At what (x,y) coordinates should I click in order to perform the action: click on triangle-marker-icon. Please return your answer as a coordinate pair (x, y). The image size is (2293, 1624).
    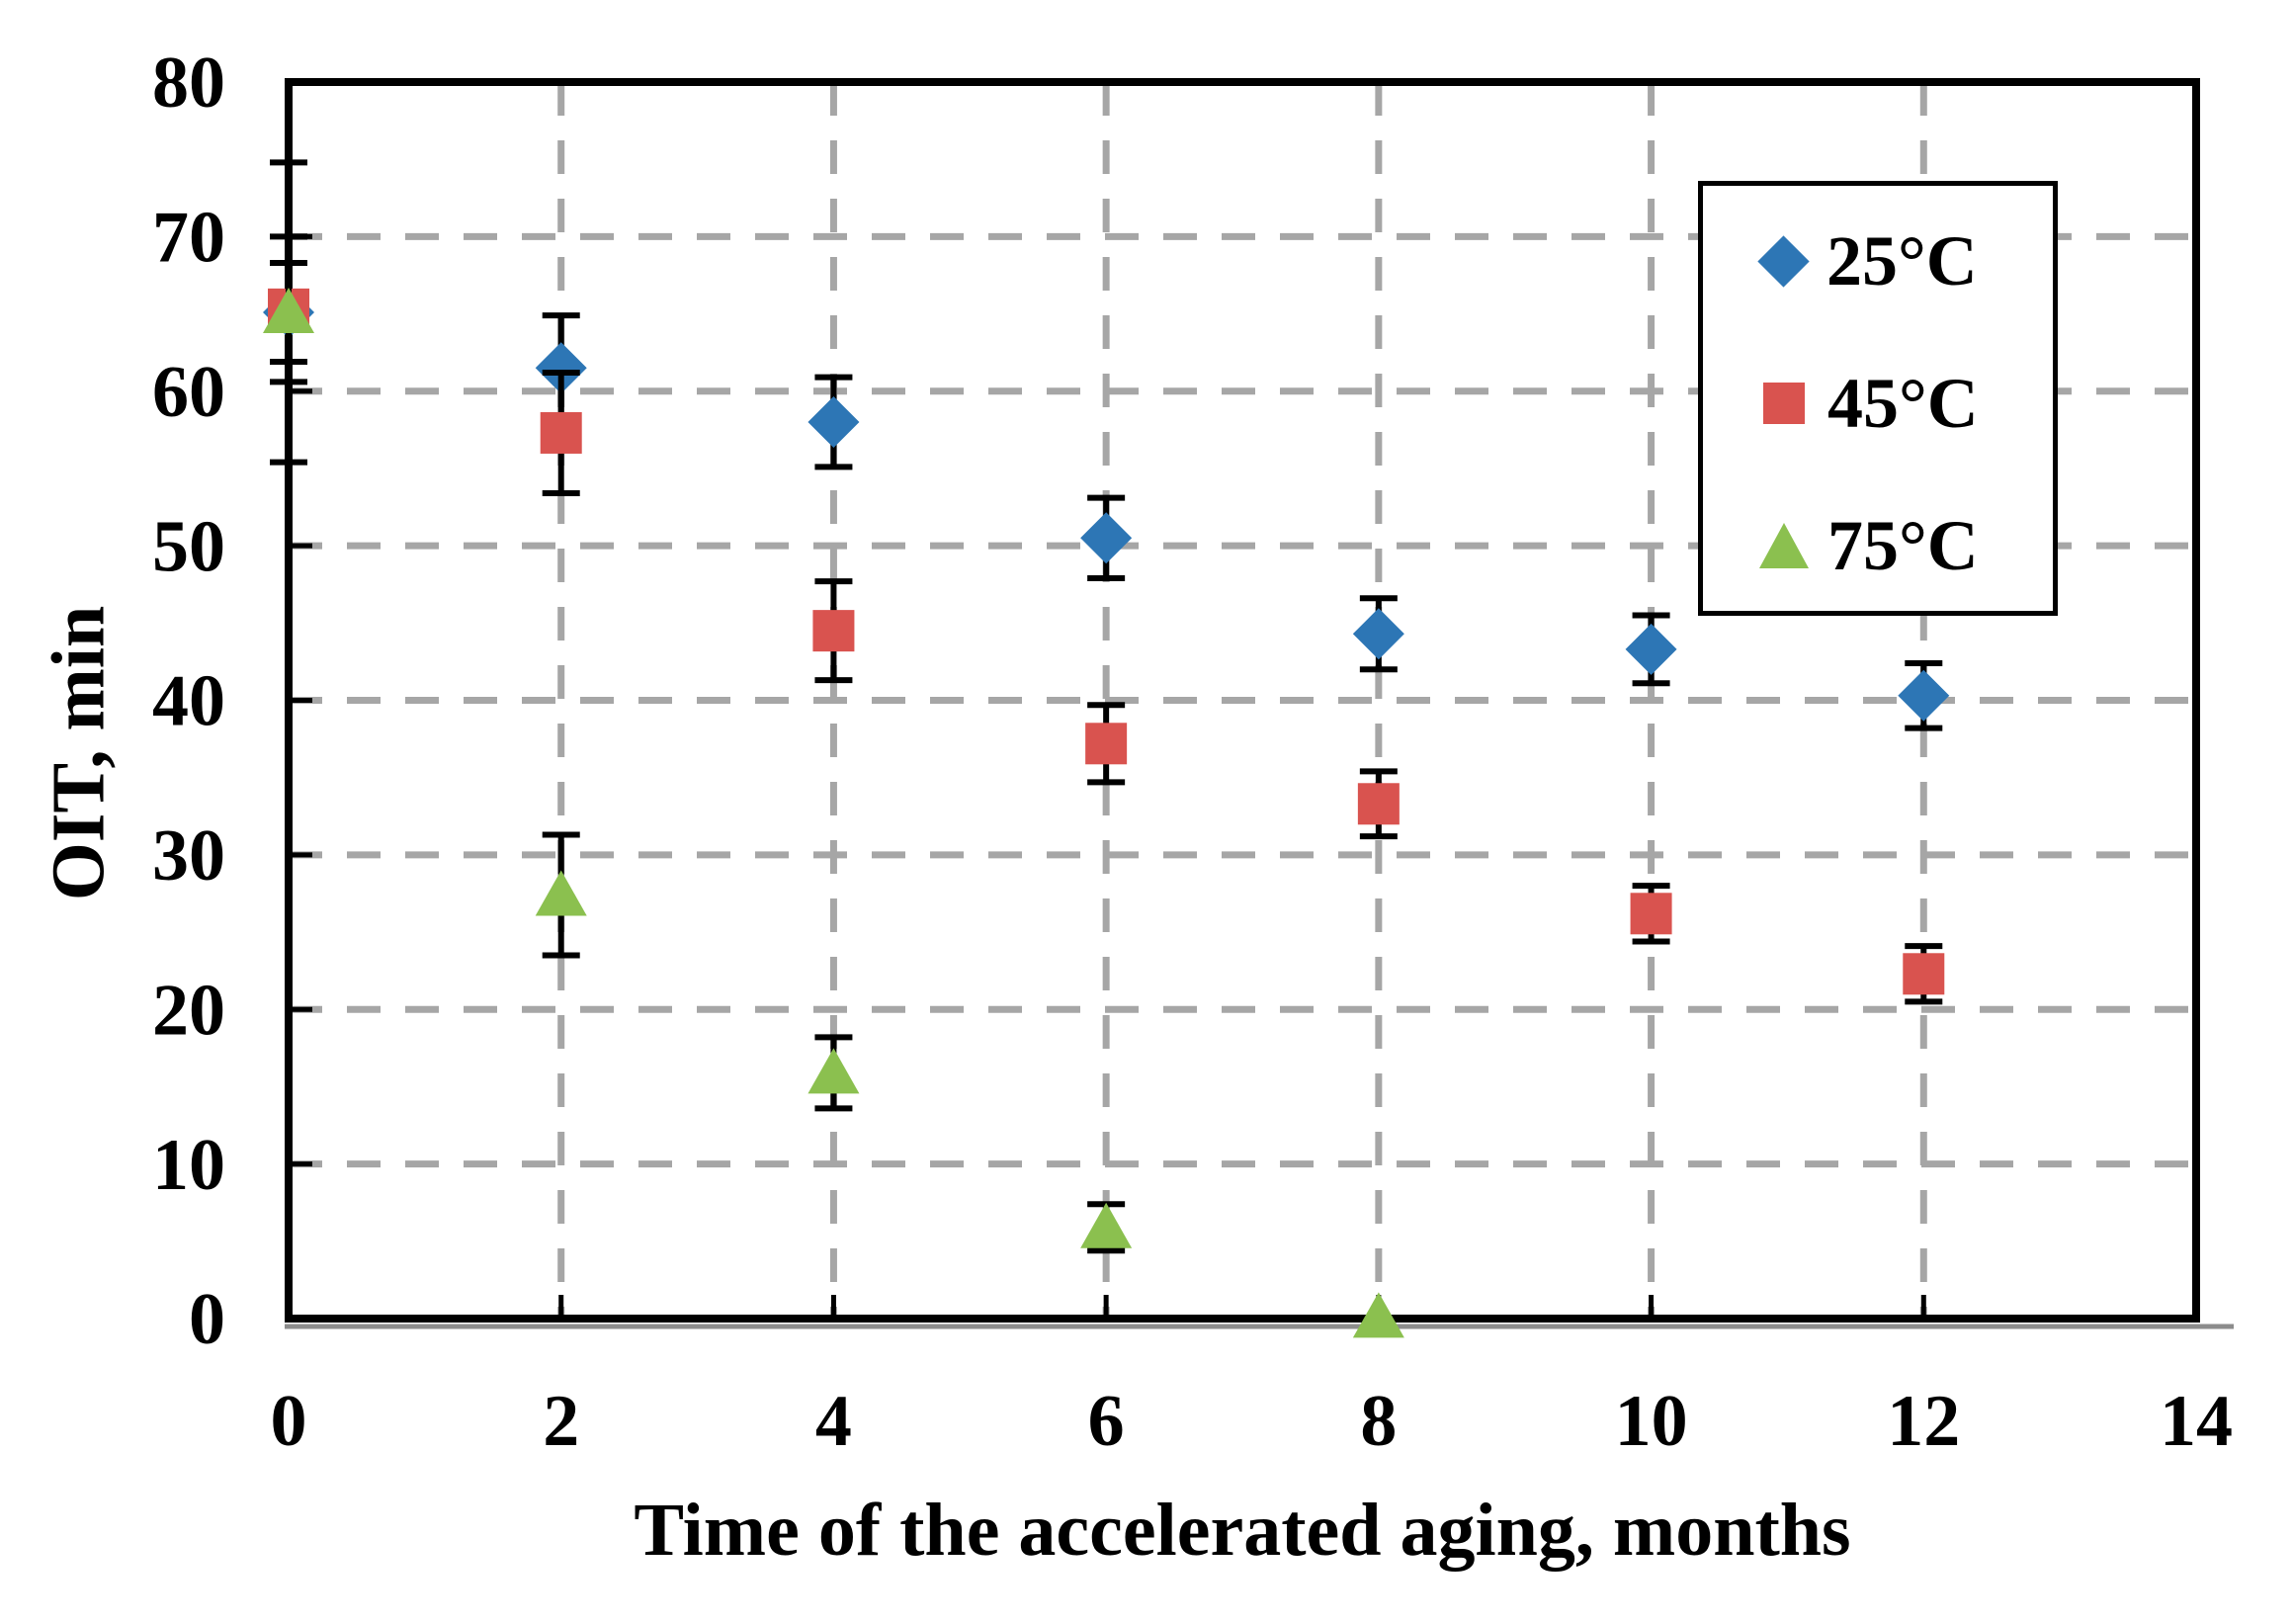
    Looking at the image, I should click on (1784, 545).